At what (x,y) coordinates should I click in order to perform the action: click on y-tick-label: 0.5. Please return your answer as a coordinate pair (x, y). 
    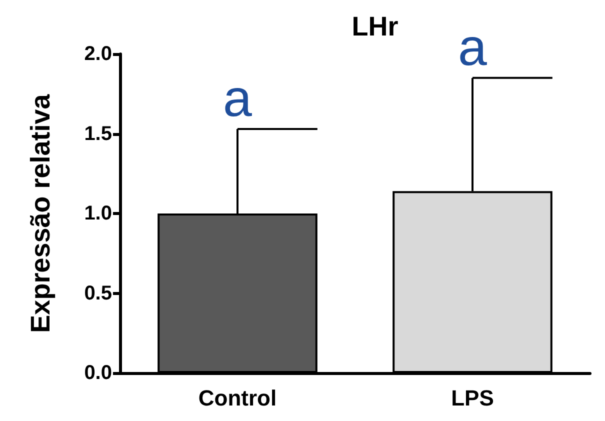
    Looking at the image, I should click on (98, 293).